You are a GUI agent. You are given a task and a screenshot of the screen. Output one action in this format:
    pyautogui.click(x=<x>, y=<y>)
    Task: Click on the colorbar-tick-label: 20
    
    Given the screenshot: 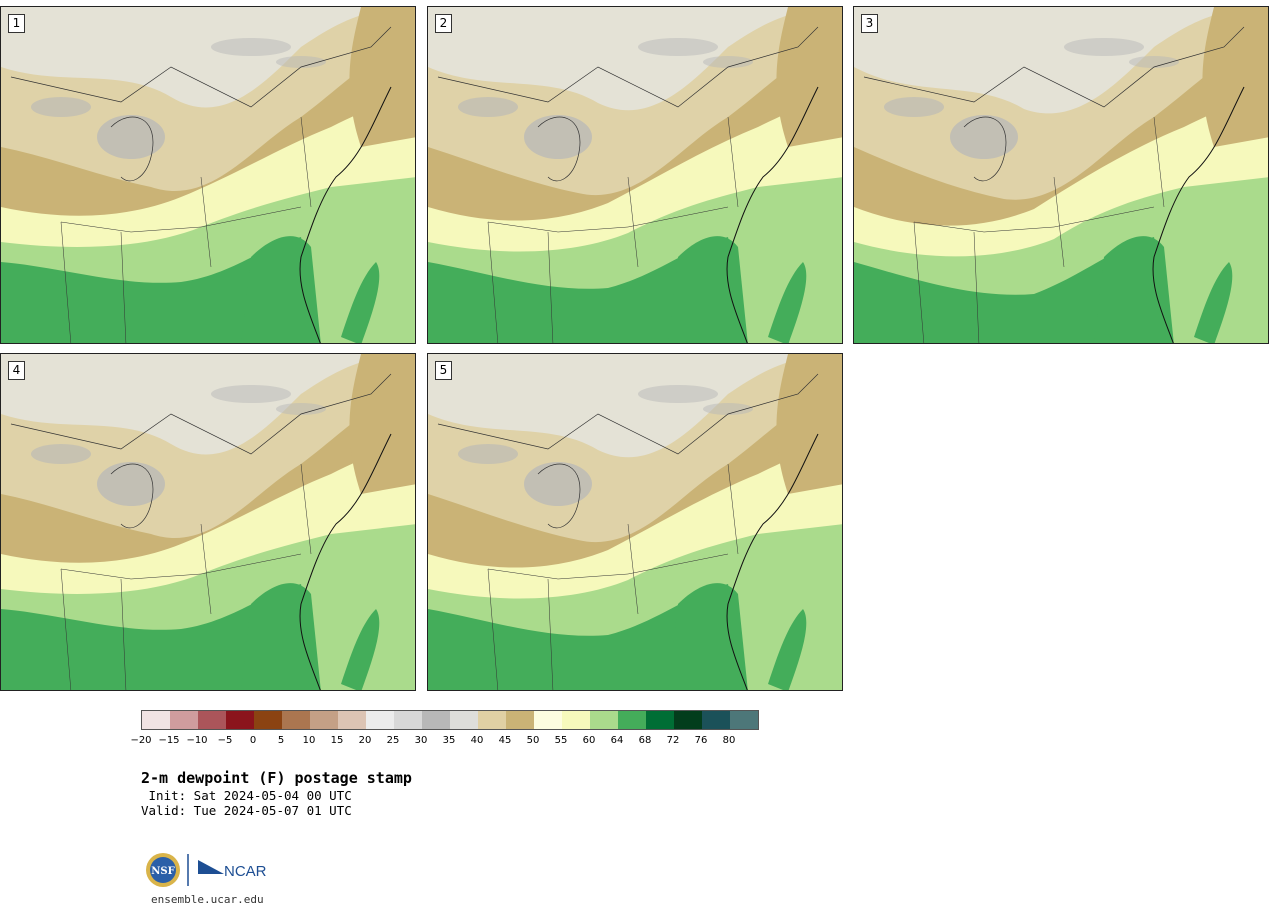 What is the action you would take?
    pyautogui.click(x=365, y=740)
    